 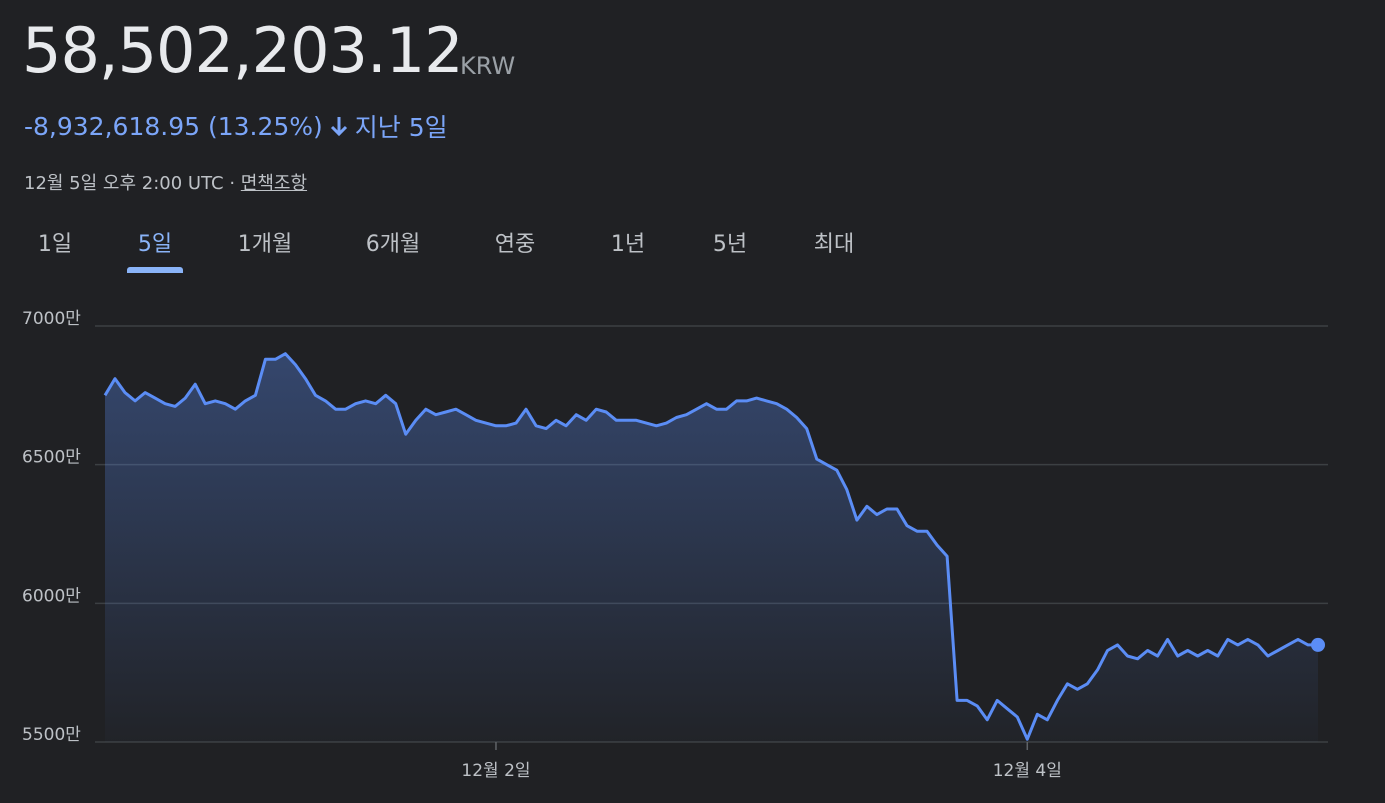 I want to click on end-dot, so click(x=1318, y=644).